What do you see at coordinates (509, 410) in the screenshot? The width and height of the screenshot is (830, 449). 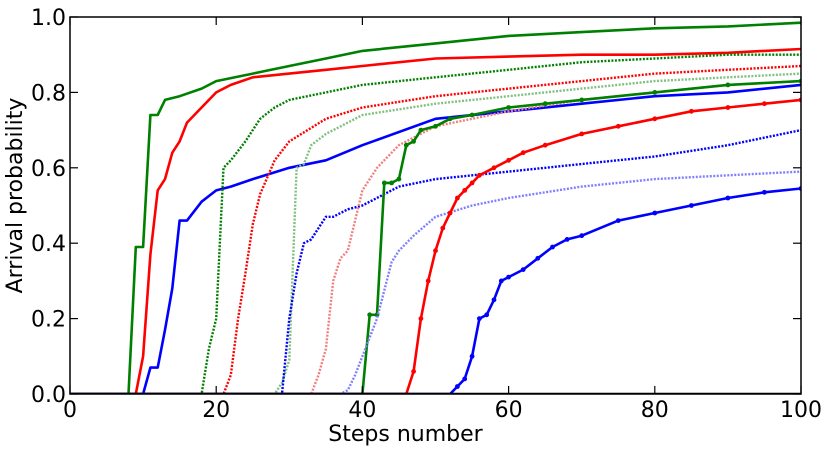 I see `x-tick-label: 60` at bounding box center [509, 410].